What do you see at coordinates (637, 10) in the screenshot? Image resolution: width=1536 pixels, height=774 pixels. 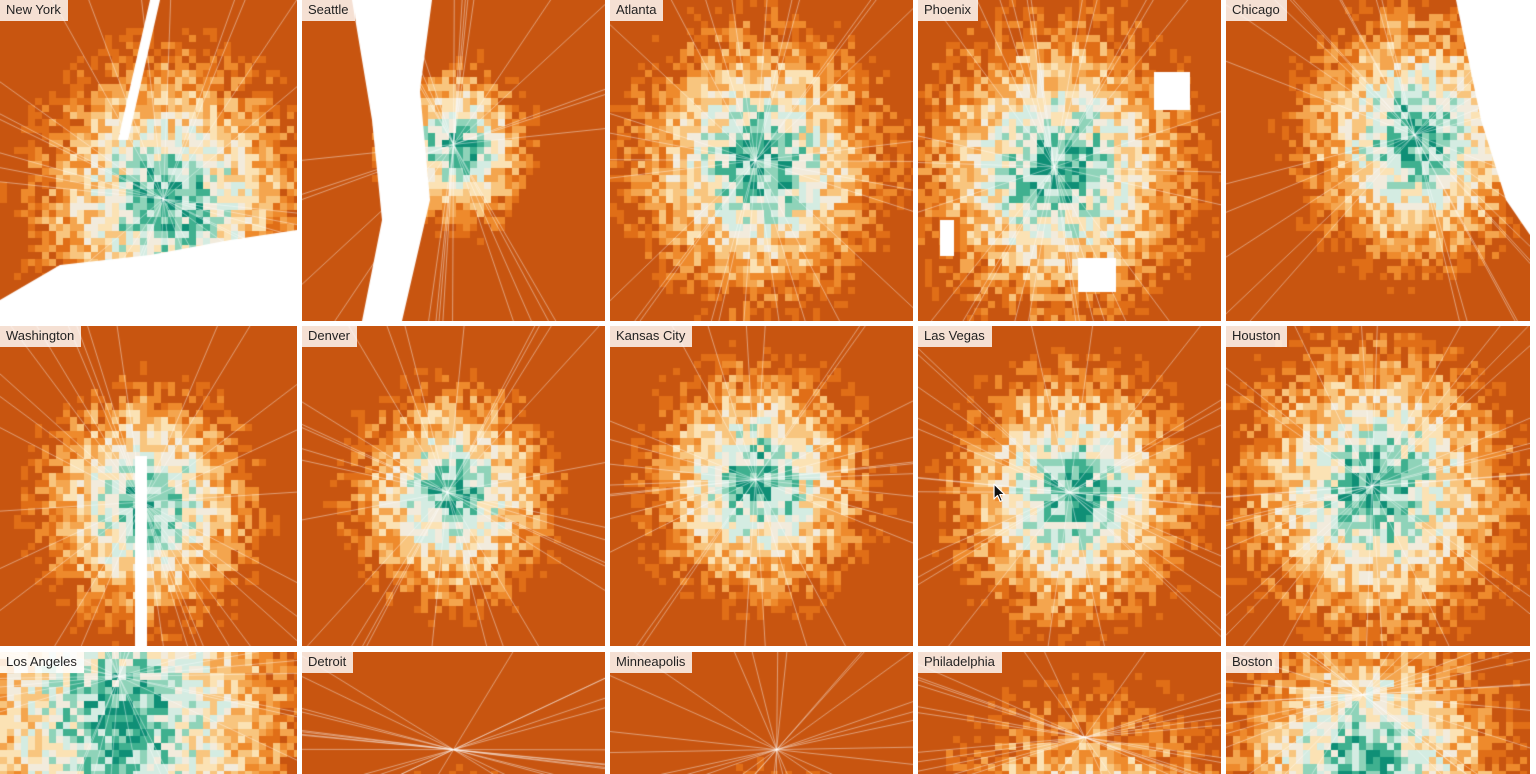 I see `city-label: Atlanta` at bounding box center [637, 10].